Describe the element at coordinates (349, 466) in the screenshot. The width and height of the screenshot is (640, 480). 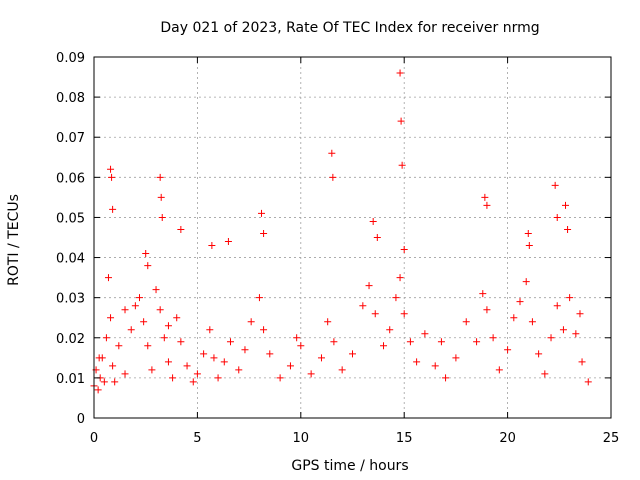
I see `x-axis-title: GPS time / hours` at that location.